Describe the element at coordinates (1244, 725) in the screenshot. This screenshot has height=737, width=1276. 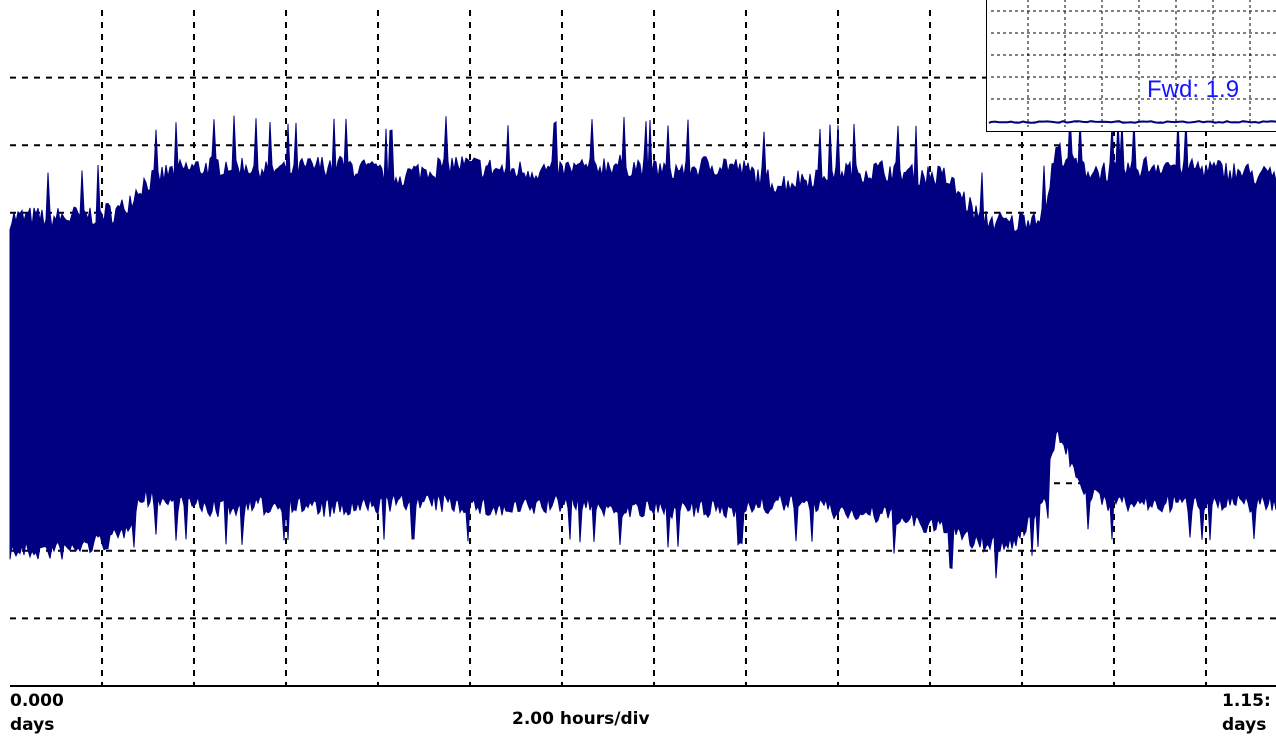
I see `x-axis-end-unit: days` at that location.